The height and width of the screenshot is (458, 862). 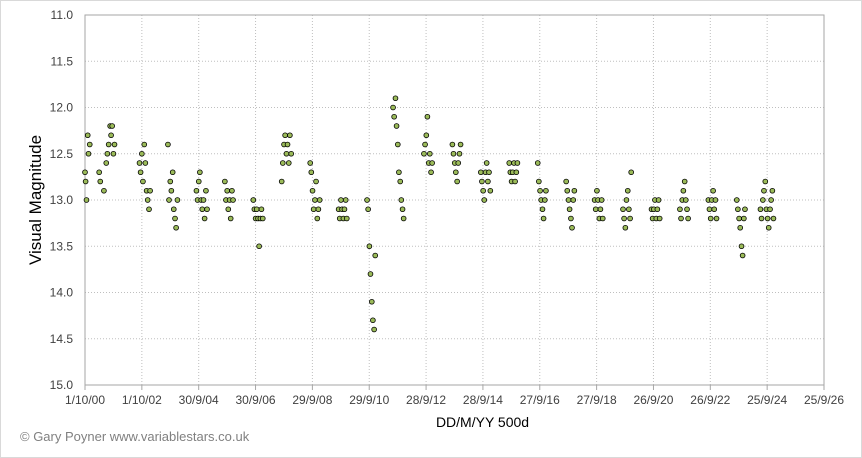 I want to click on x-tick-label: 26/9/22, so click(x=710, y=400).